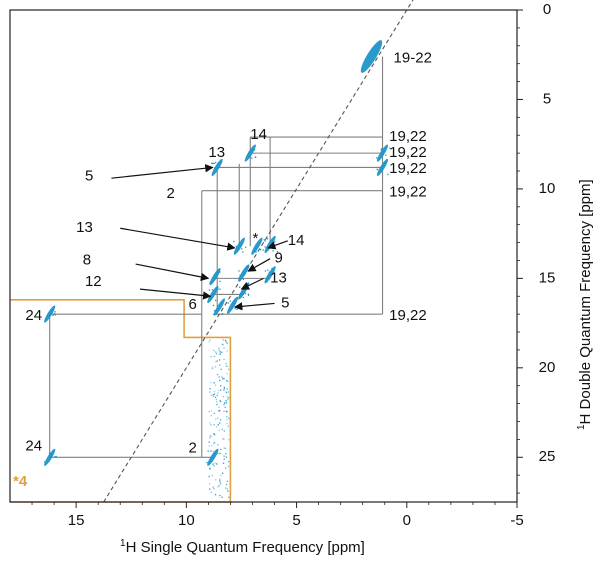  Describe the element at coordinates (516, 520) in the screenshot. I see `x-tick-label: -5` at that location.